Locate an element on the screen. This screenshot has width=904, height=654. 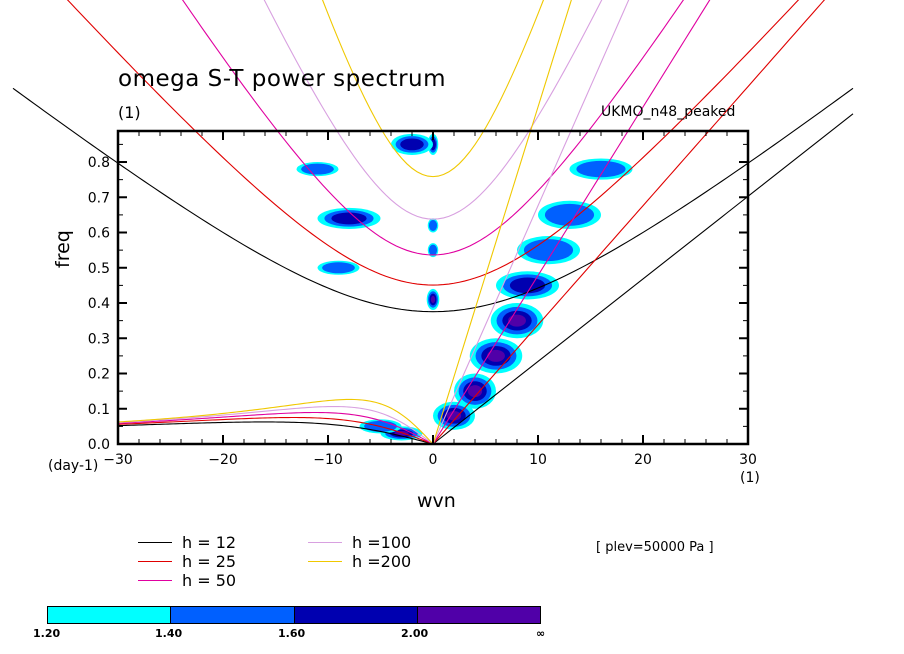
legend-item-h200: h =200 is located at coordinates (359, 561).